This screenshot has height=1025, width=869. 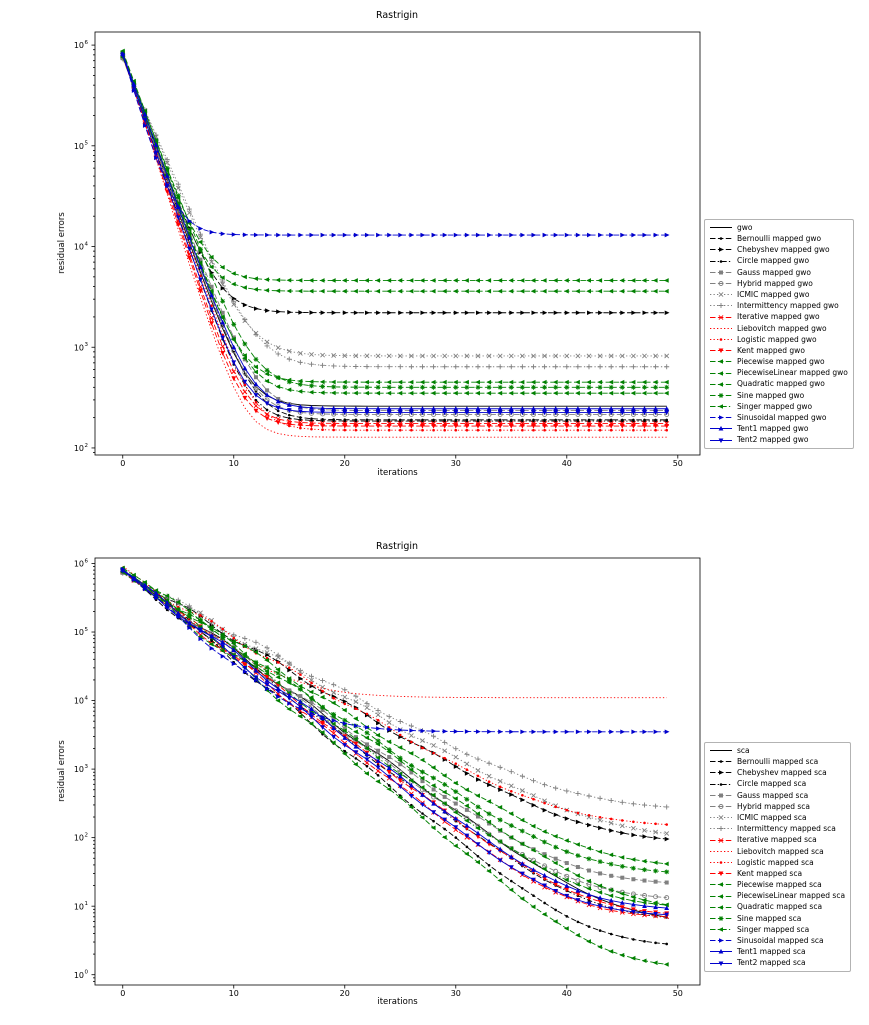 I want to click on legend-label: Logistic mapped sca, so click(x=775, y=862).